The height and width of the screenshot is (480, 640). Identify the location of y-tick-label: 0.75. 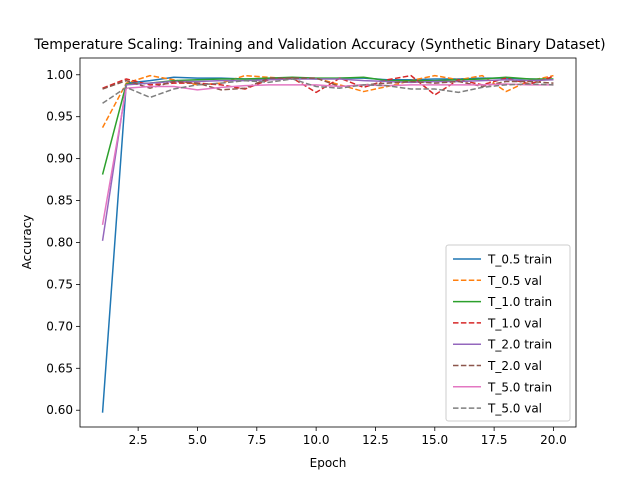
(59, 284).